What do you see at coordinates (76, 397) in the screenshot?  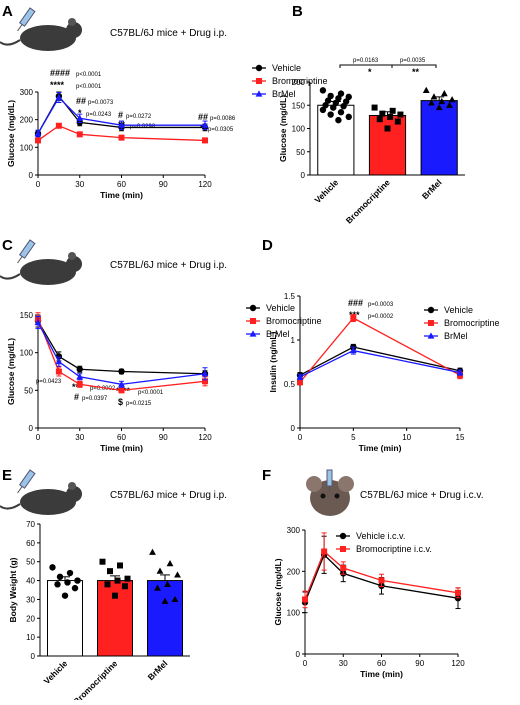 I see `annot-c4-sig: #` at bounding box center [76, 397].